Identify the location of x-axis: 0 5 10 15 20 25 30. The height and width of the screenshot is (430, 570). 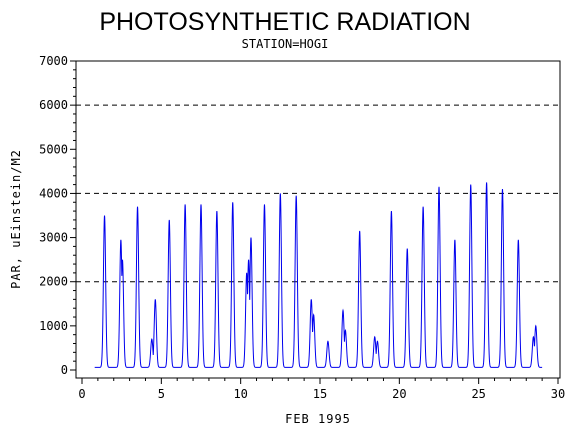
(321, 389).